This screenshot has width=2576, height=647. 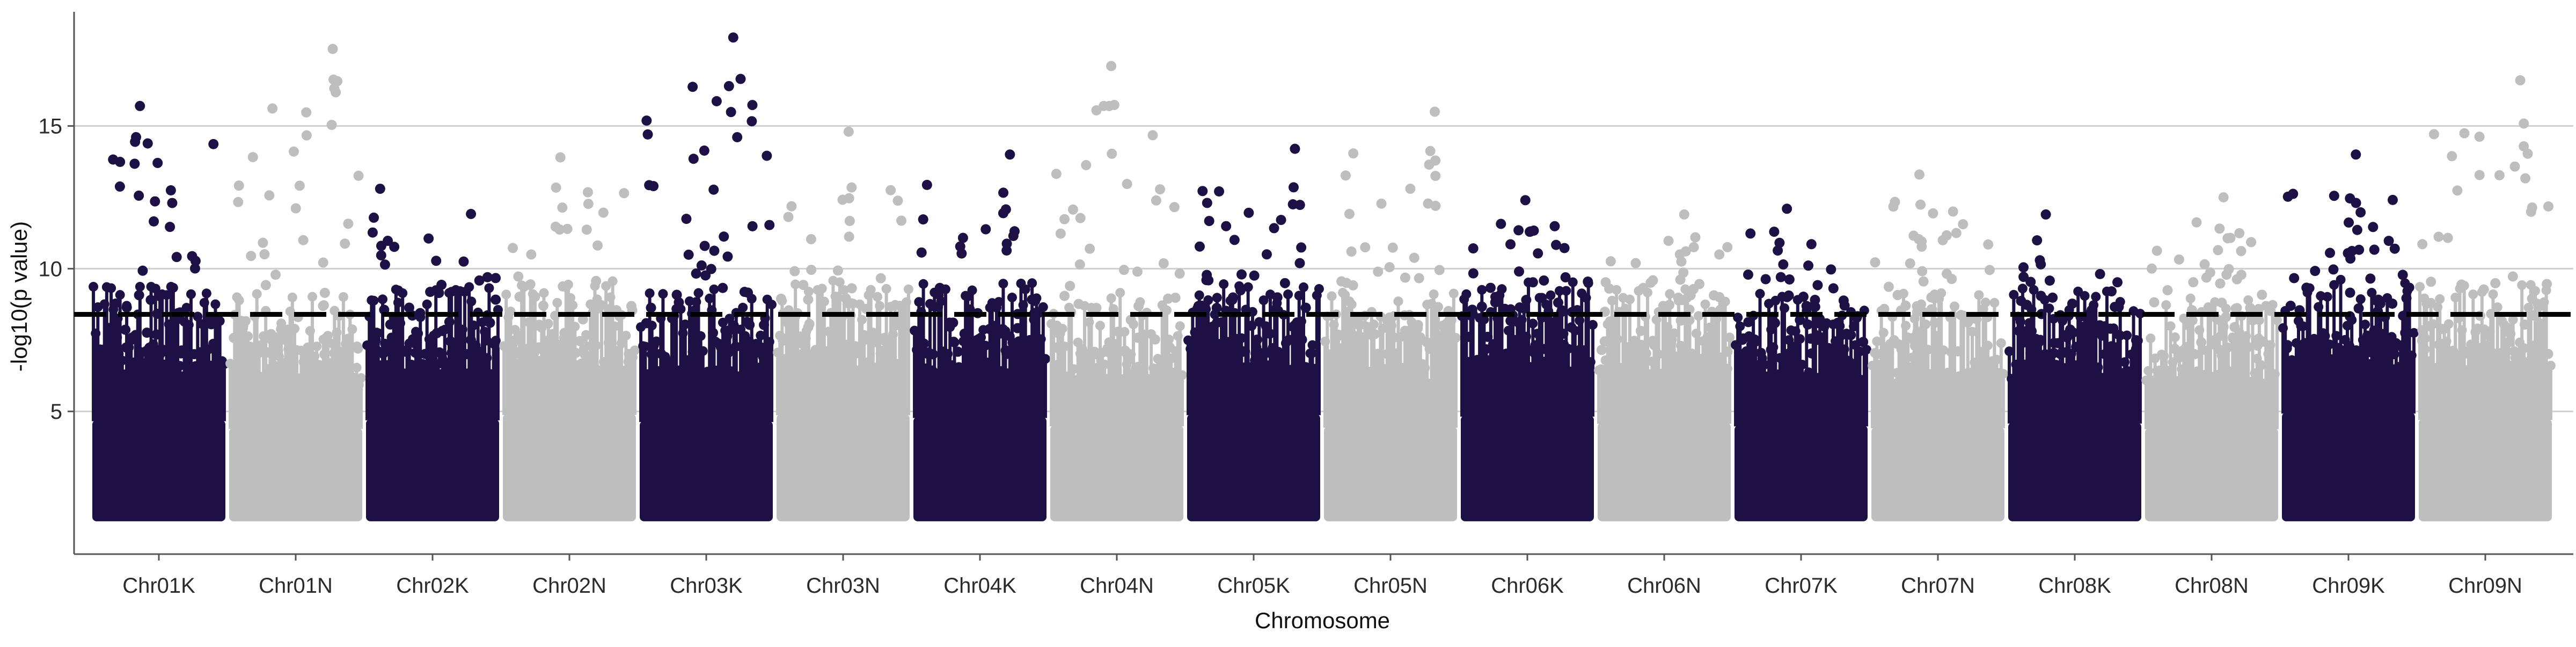 I want to click on top-signal-point-Chr08K, so click(x=2045, y=214).